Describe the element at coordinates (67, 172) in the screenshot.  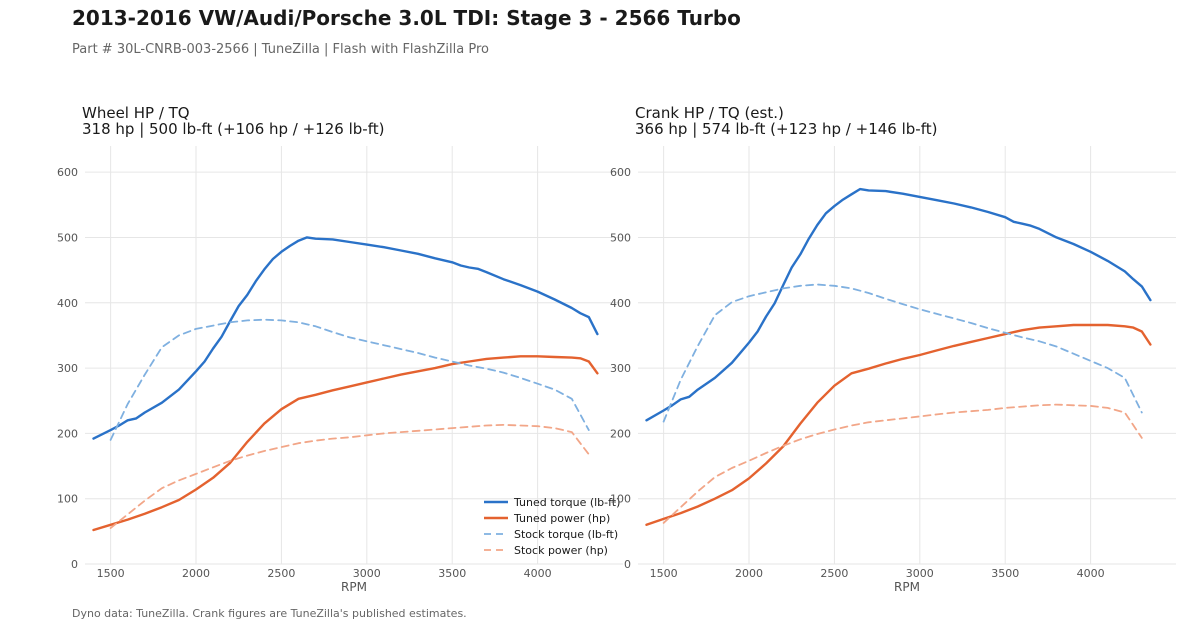
I see `wheel-y-tick-label: 600` at that location.